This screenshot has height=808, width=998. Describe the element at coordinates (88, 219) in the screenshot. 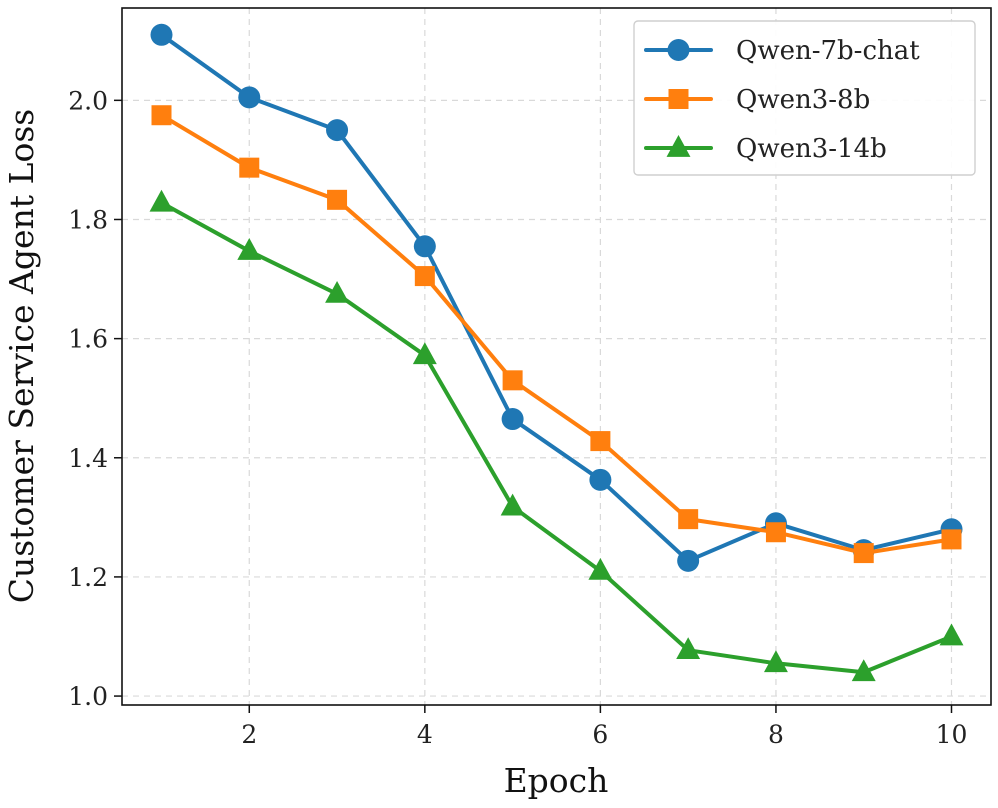

I see `y-tick-label: 1.8` at that location.